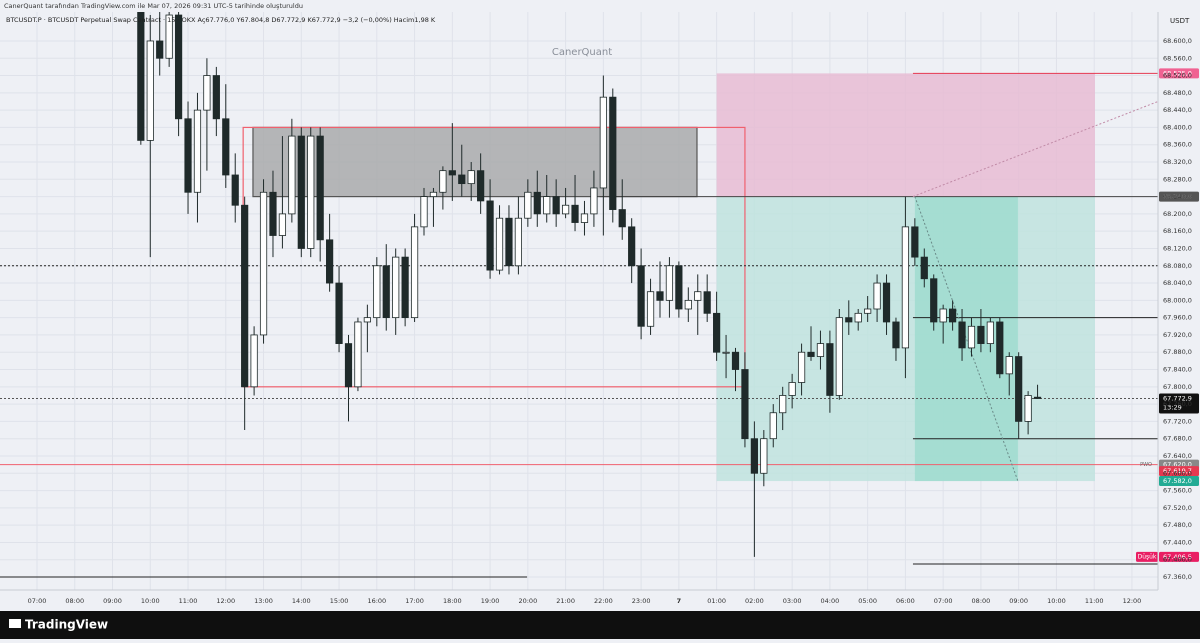 The image size is (1200, 643). What do you see at coordinates (527, 601) in the screenshot?
I see `x-tick-label: 20:00` at bounding box center [527, 601].